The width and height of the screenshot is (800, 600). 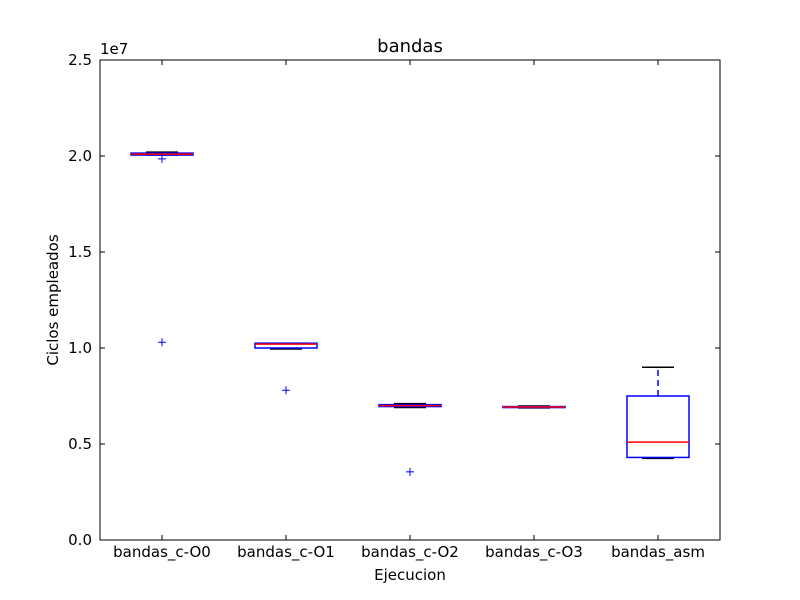 I want to click on x-tick-label: bandas_c-O1, so click(x=286, y=552).